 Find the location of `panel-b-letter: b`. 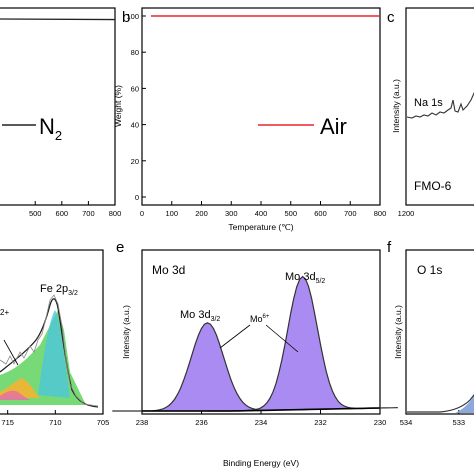

panel-b-letter: b is located at coordinates (126, 17).